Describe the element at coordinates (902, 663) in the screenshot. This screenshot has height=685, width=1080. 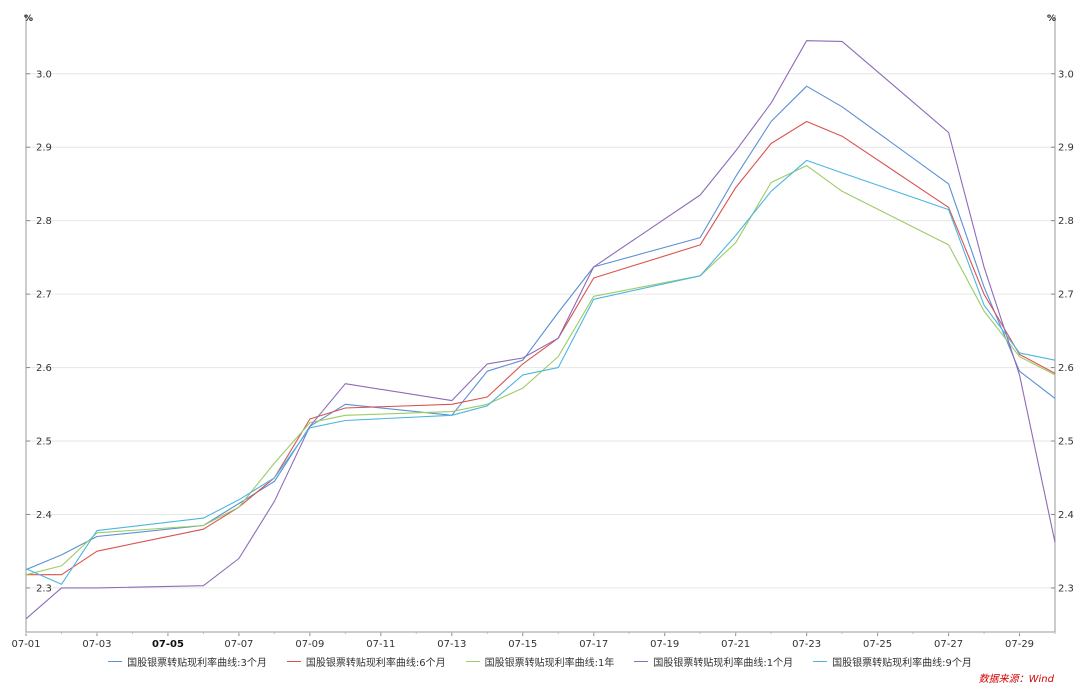
I see `legend-label-9m: 国股银票转贴现利率曲线:9个月` at that location.